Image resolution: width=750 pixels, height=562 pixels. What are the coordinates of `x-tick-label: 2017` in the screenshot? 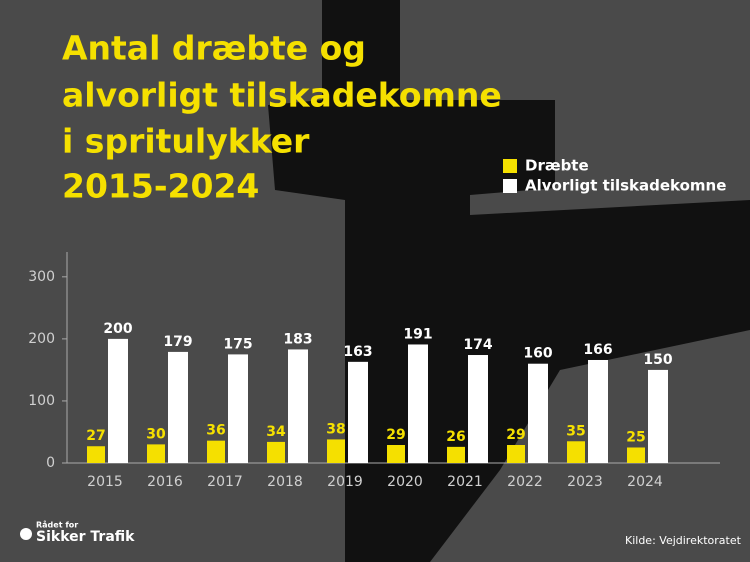 It's located at (225, 482).